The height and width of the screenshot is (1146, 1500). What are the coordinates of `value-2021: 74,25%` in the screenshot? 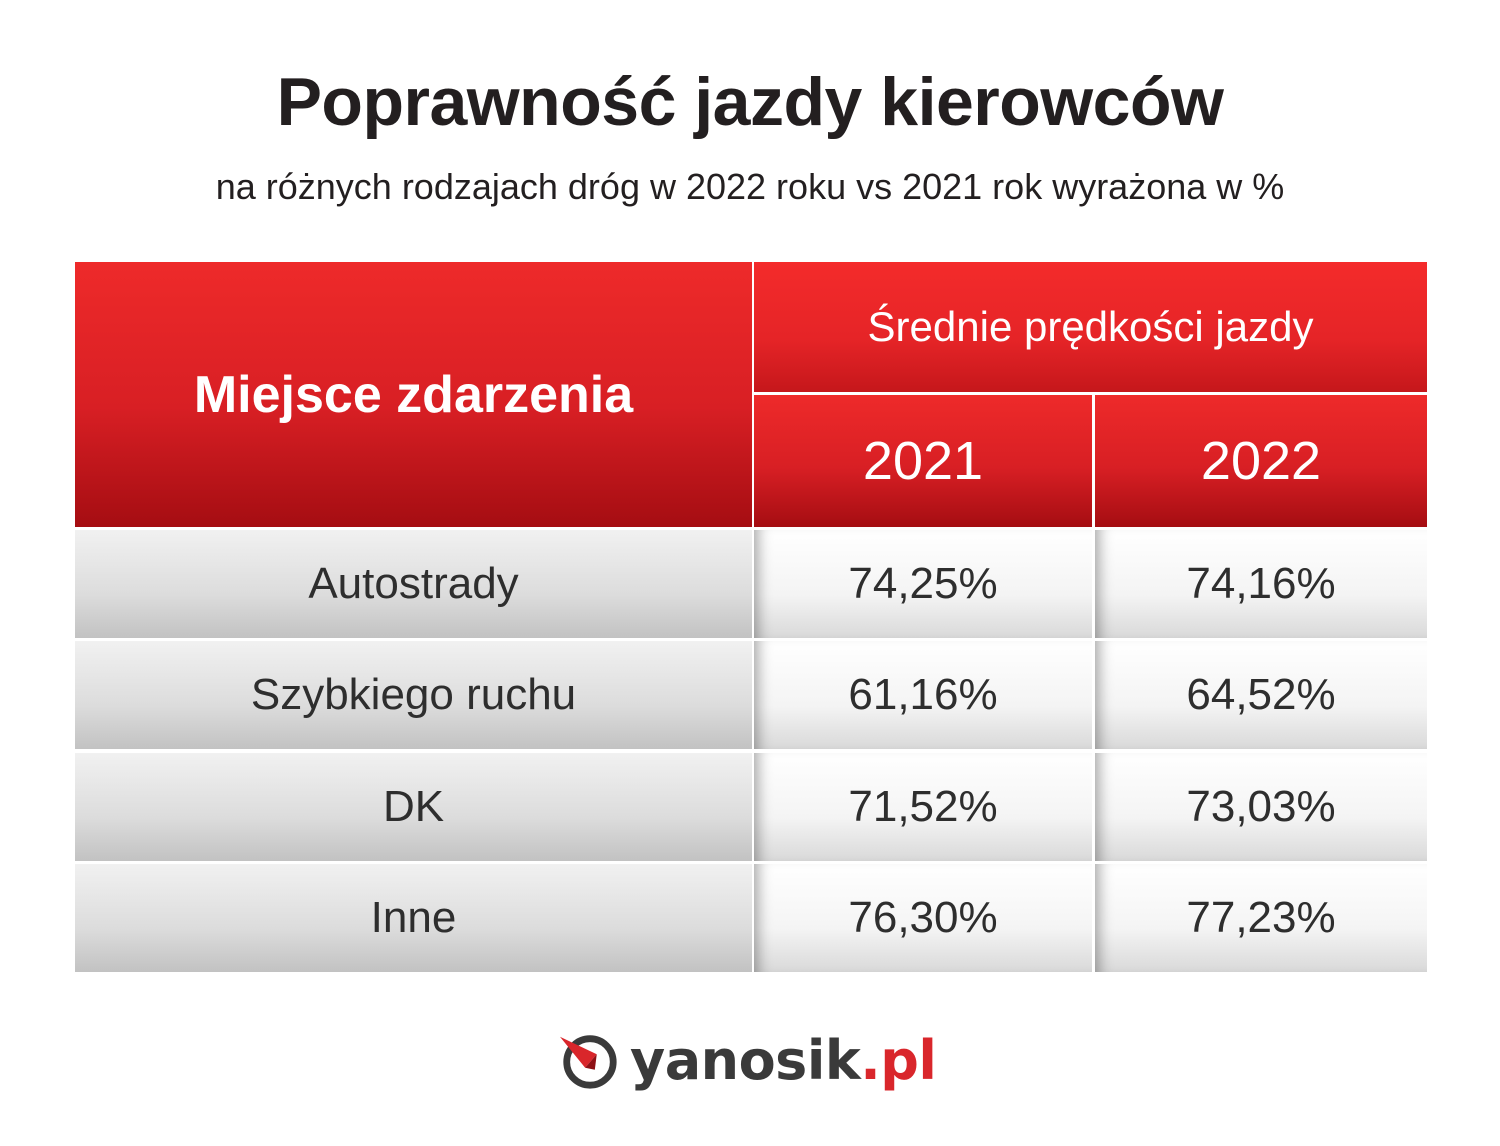 It's located at (923, 584).